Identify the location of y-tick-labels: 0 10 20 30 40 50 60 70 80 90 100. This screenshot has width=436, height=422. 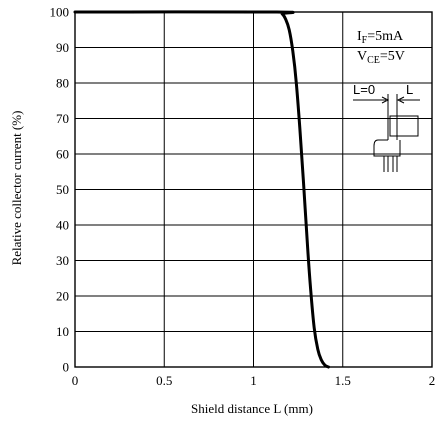
(60, 190).